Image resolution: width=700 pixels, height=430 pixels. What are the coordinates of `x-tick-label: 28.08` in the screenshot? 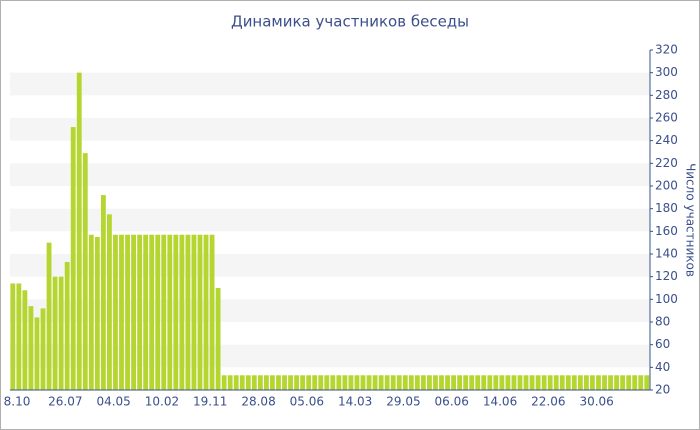 It's located at (258, 402).